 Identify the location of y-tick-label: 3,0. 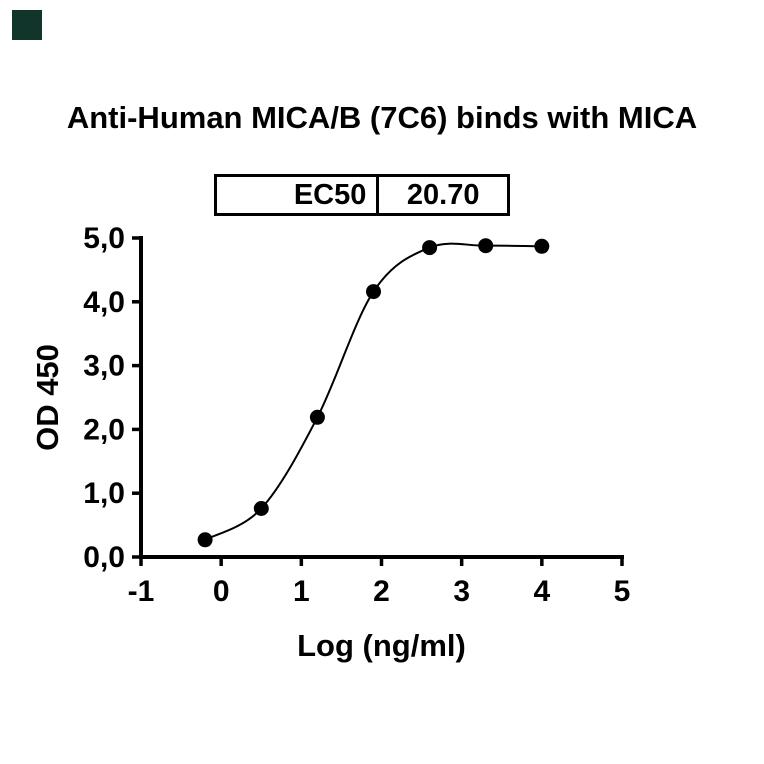
(104, 366).